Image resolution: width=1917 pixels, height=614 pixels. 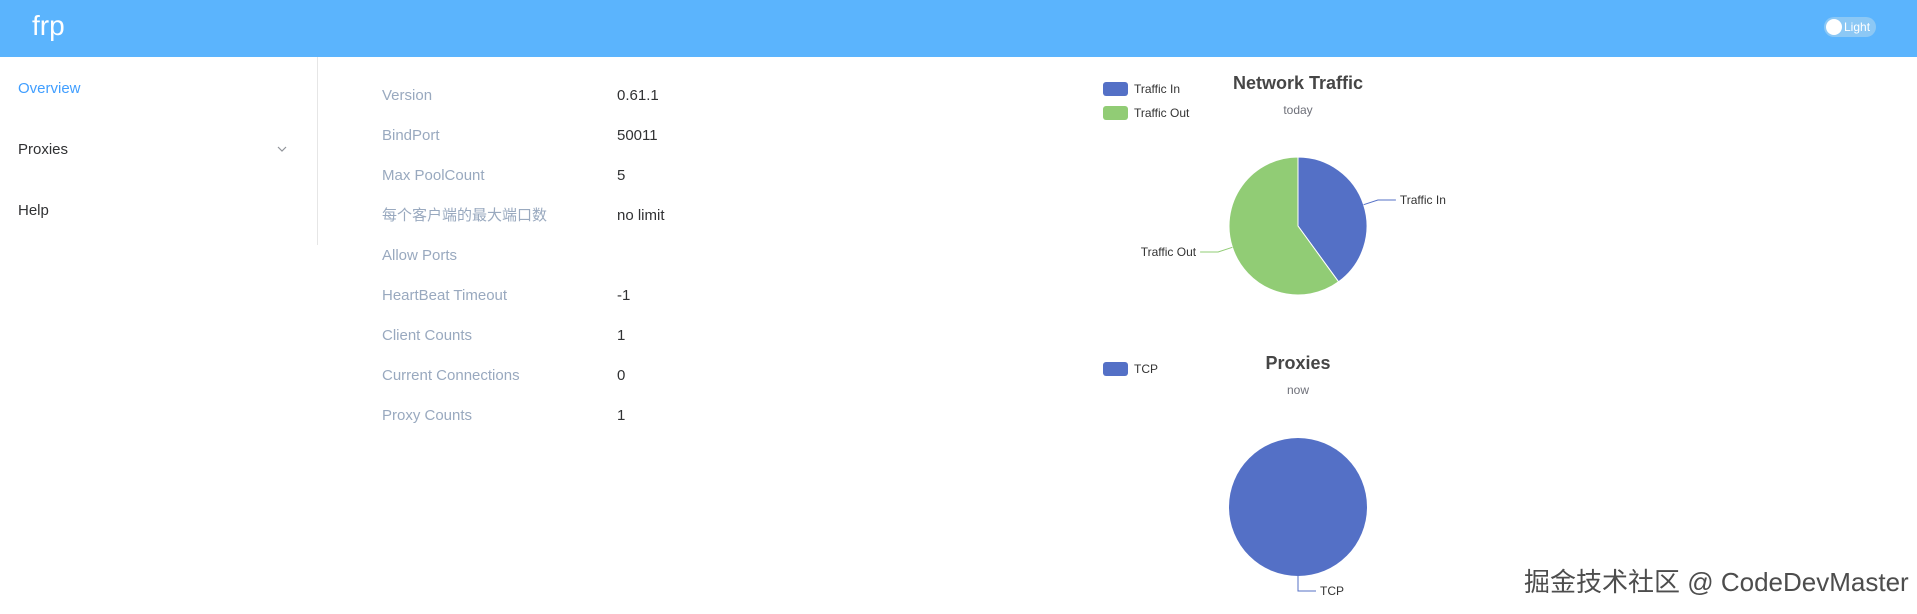 What do you see at coordinates (682, 176) in the screenshot?
I see `info-row-max-poolcount: Max PoolCount 5` at bounding box center [682, 176].